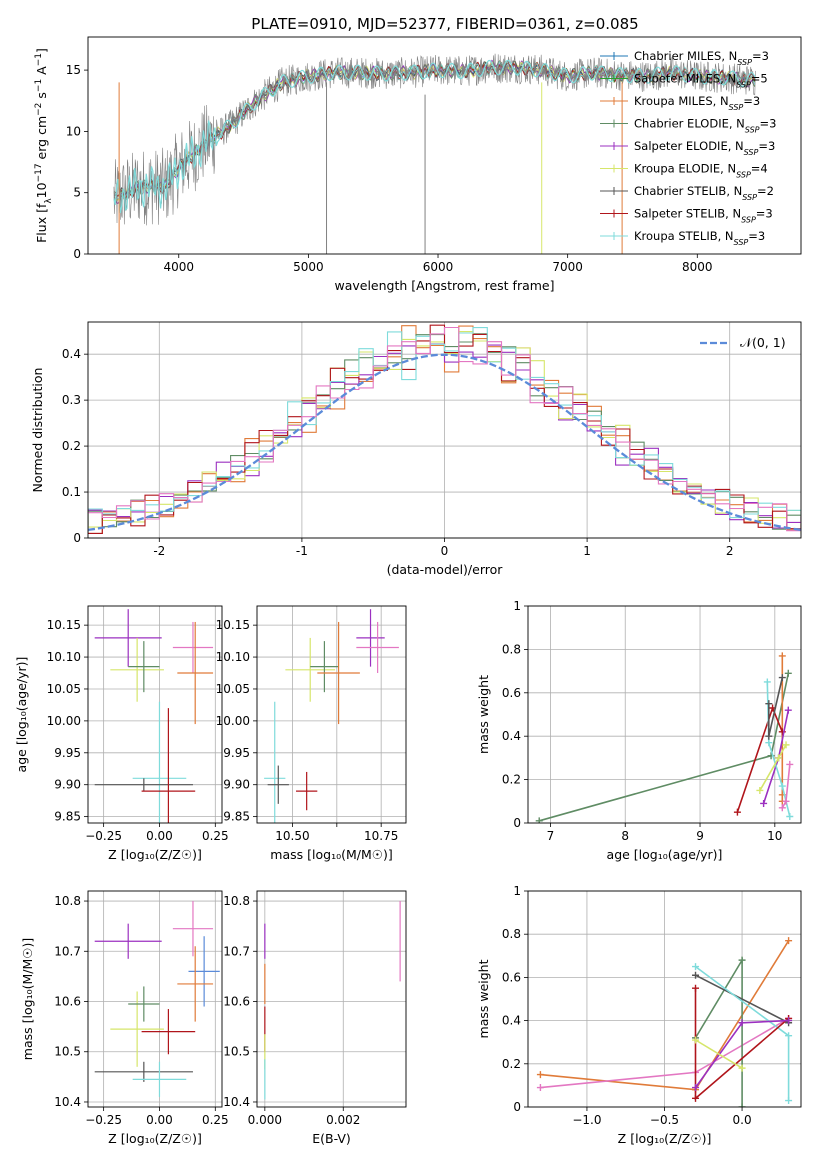 The width and height of the screenshot is (819, 1170). I want to click on legend-name: Chabrier STELIB, N, so click(688, 191).